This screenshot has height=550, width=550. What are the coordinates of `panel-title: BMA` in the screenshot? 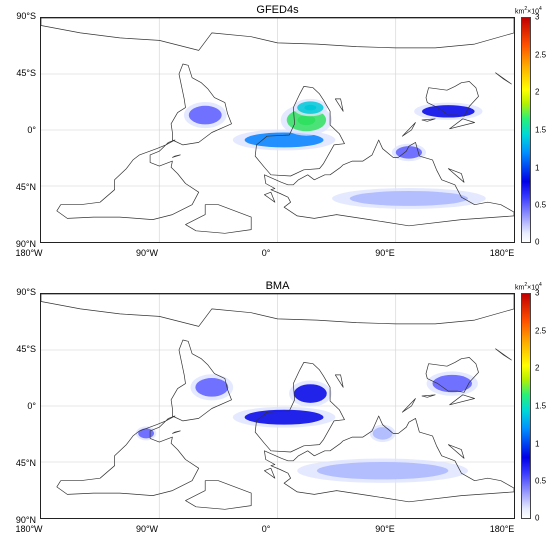 It's located at (277, 286).